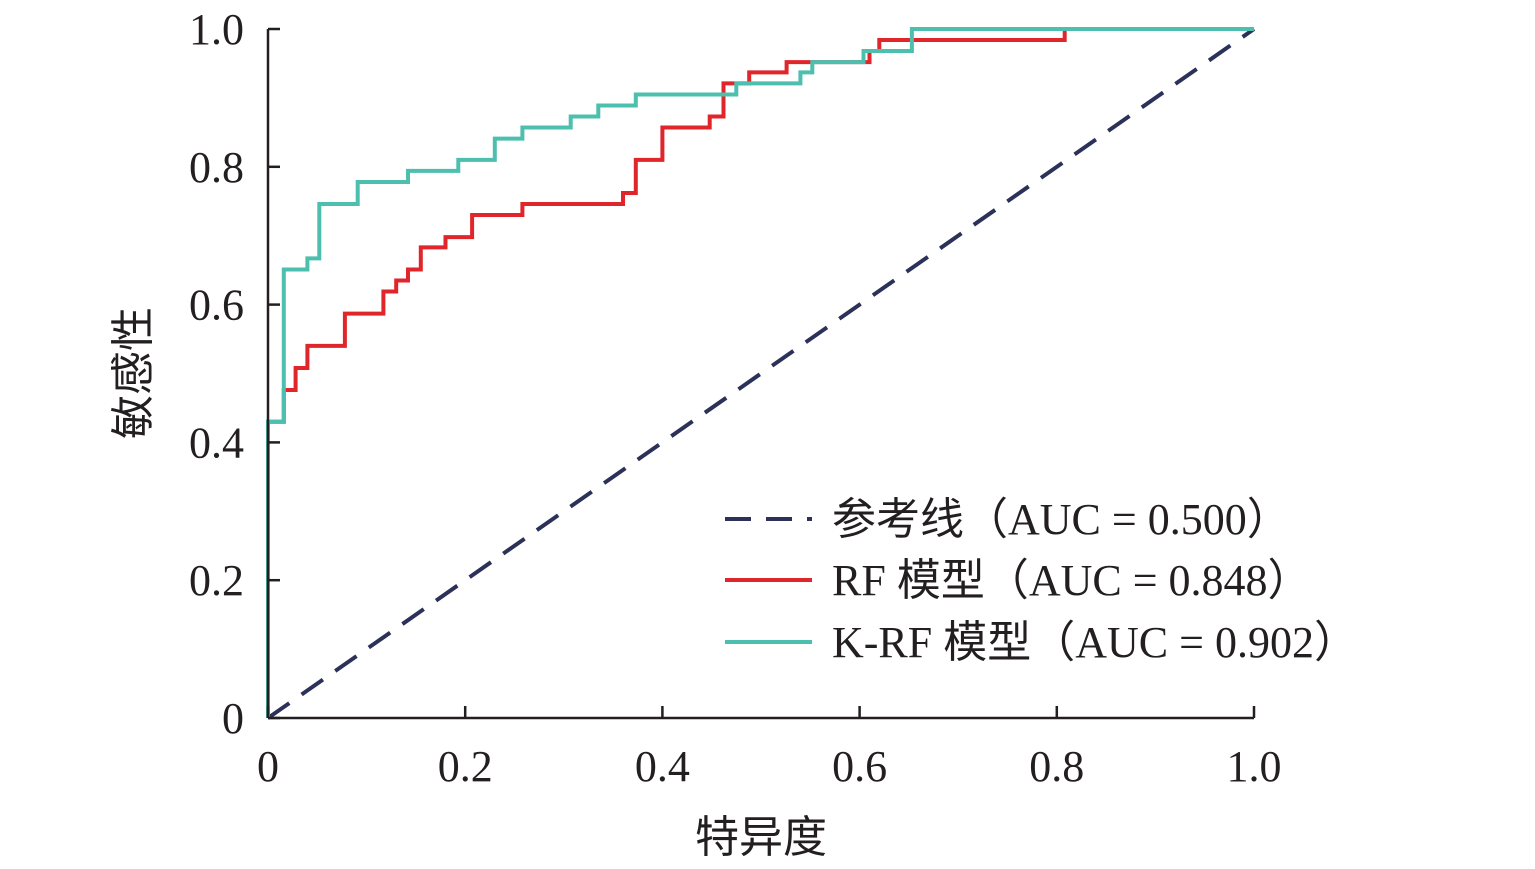  I want to click on y-axis-title: 敏感性, so click(133, 373).